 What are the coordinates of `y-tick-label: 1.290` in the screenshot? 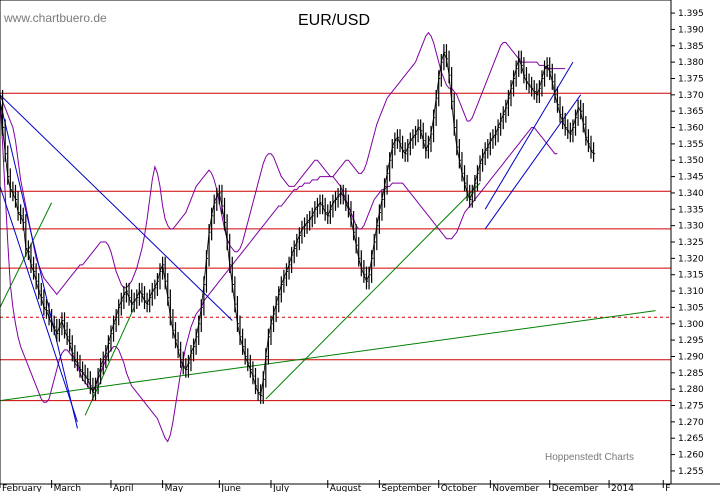 It's located at (691, 357).